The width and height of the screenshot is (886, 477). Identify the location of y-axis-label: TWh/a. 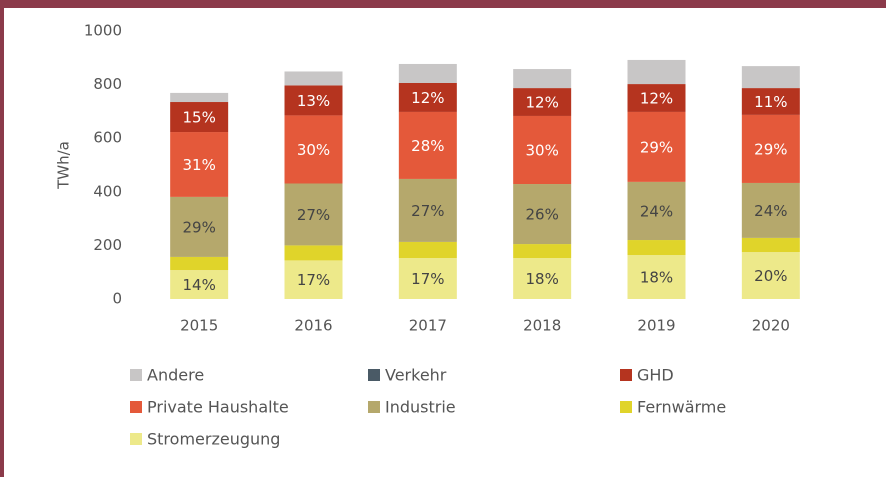
(64, 165).